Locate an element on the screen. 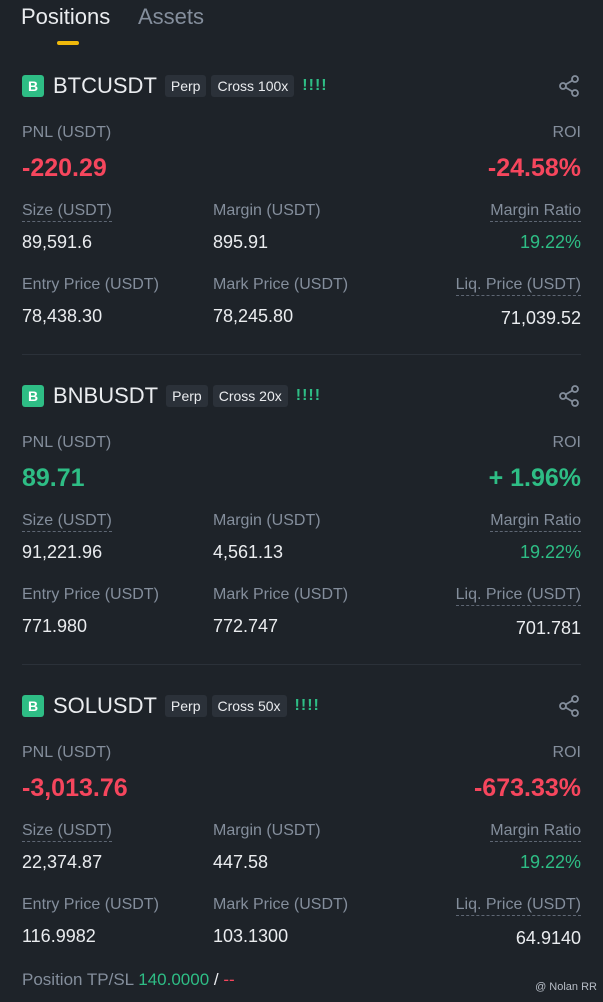  position-header: B BTCUSDT Perp Cross 100x !!!! is located at coordinates (175, 86).